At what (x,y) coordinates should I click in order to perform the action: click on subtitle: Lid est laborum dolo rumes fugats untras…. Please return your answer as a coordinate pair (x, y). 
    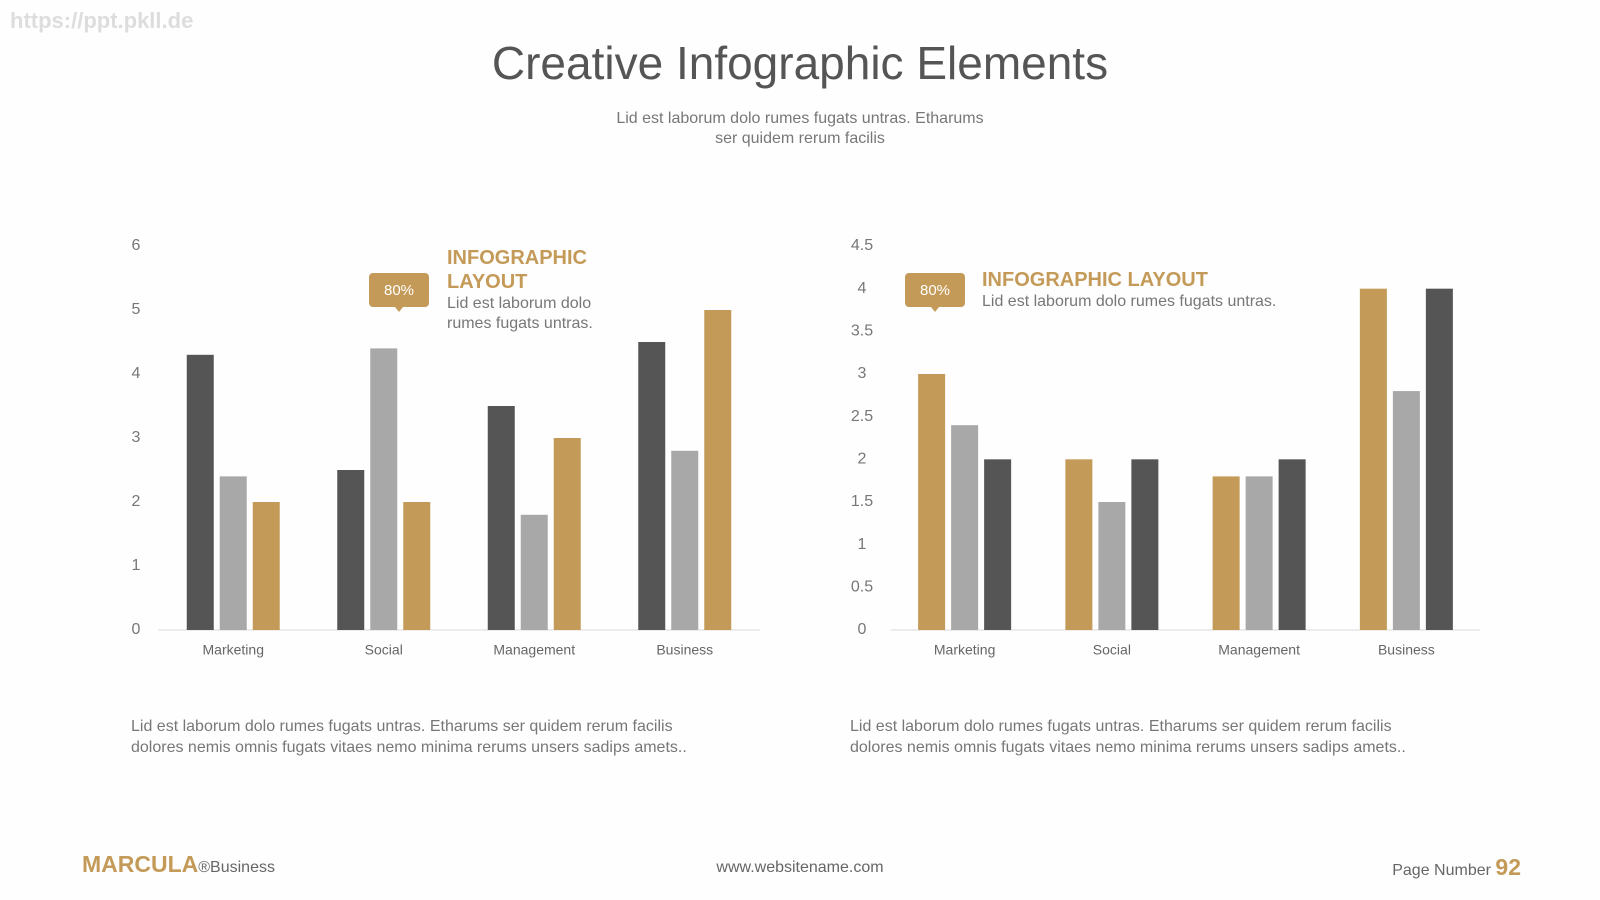
    Looking at the image, I should click on (800, 129).